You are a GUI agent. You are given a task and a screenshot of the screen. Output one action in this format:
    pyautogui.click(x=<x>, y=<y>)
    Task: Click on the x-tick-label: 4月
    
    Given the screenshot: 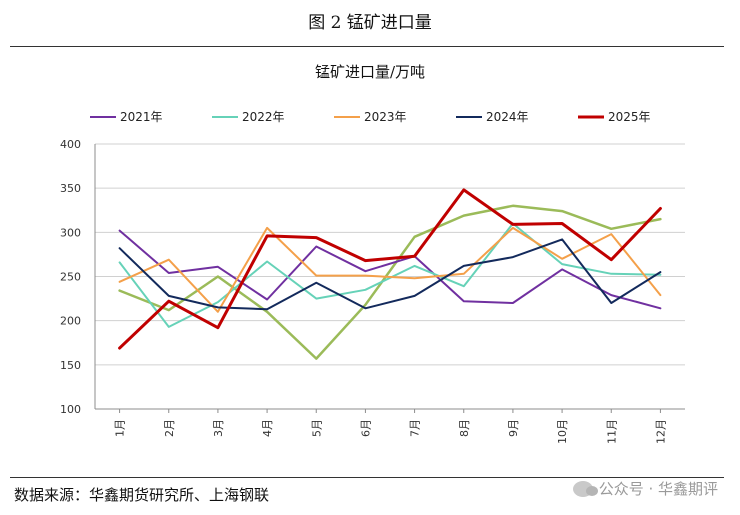 What is the action you would take?
    pyautogui.click(x=267, y=428)
    